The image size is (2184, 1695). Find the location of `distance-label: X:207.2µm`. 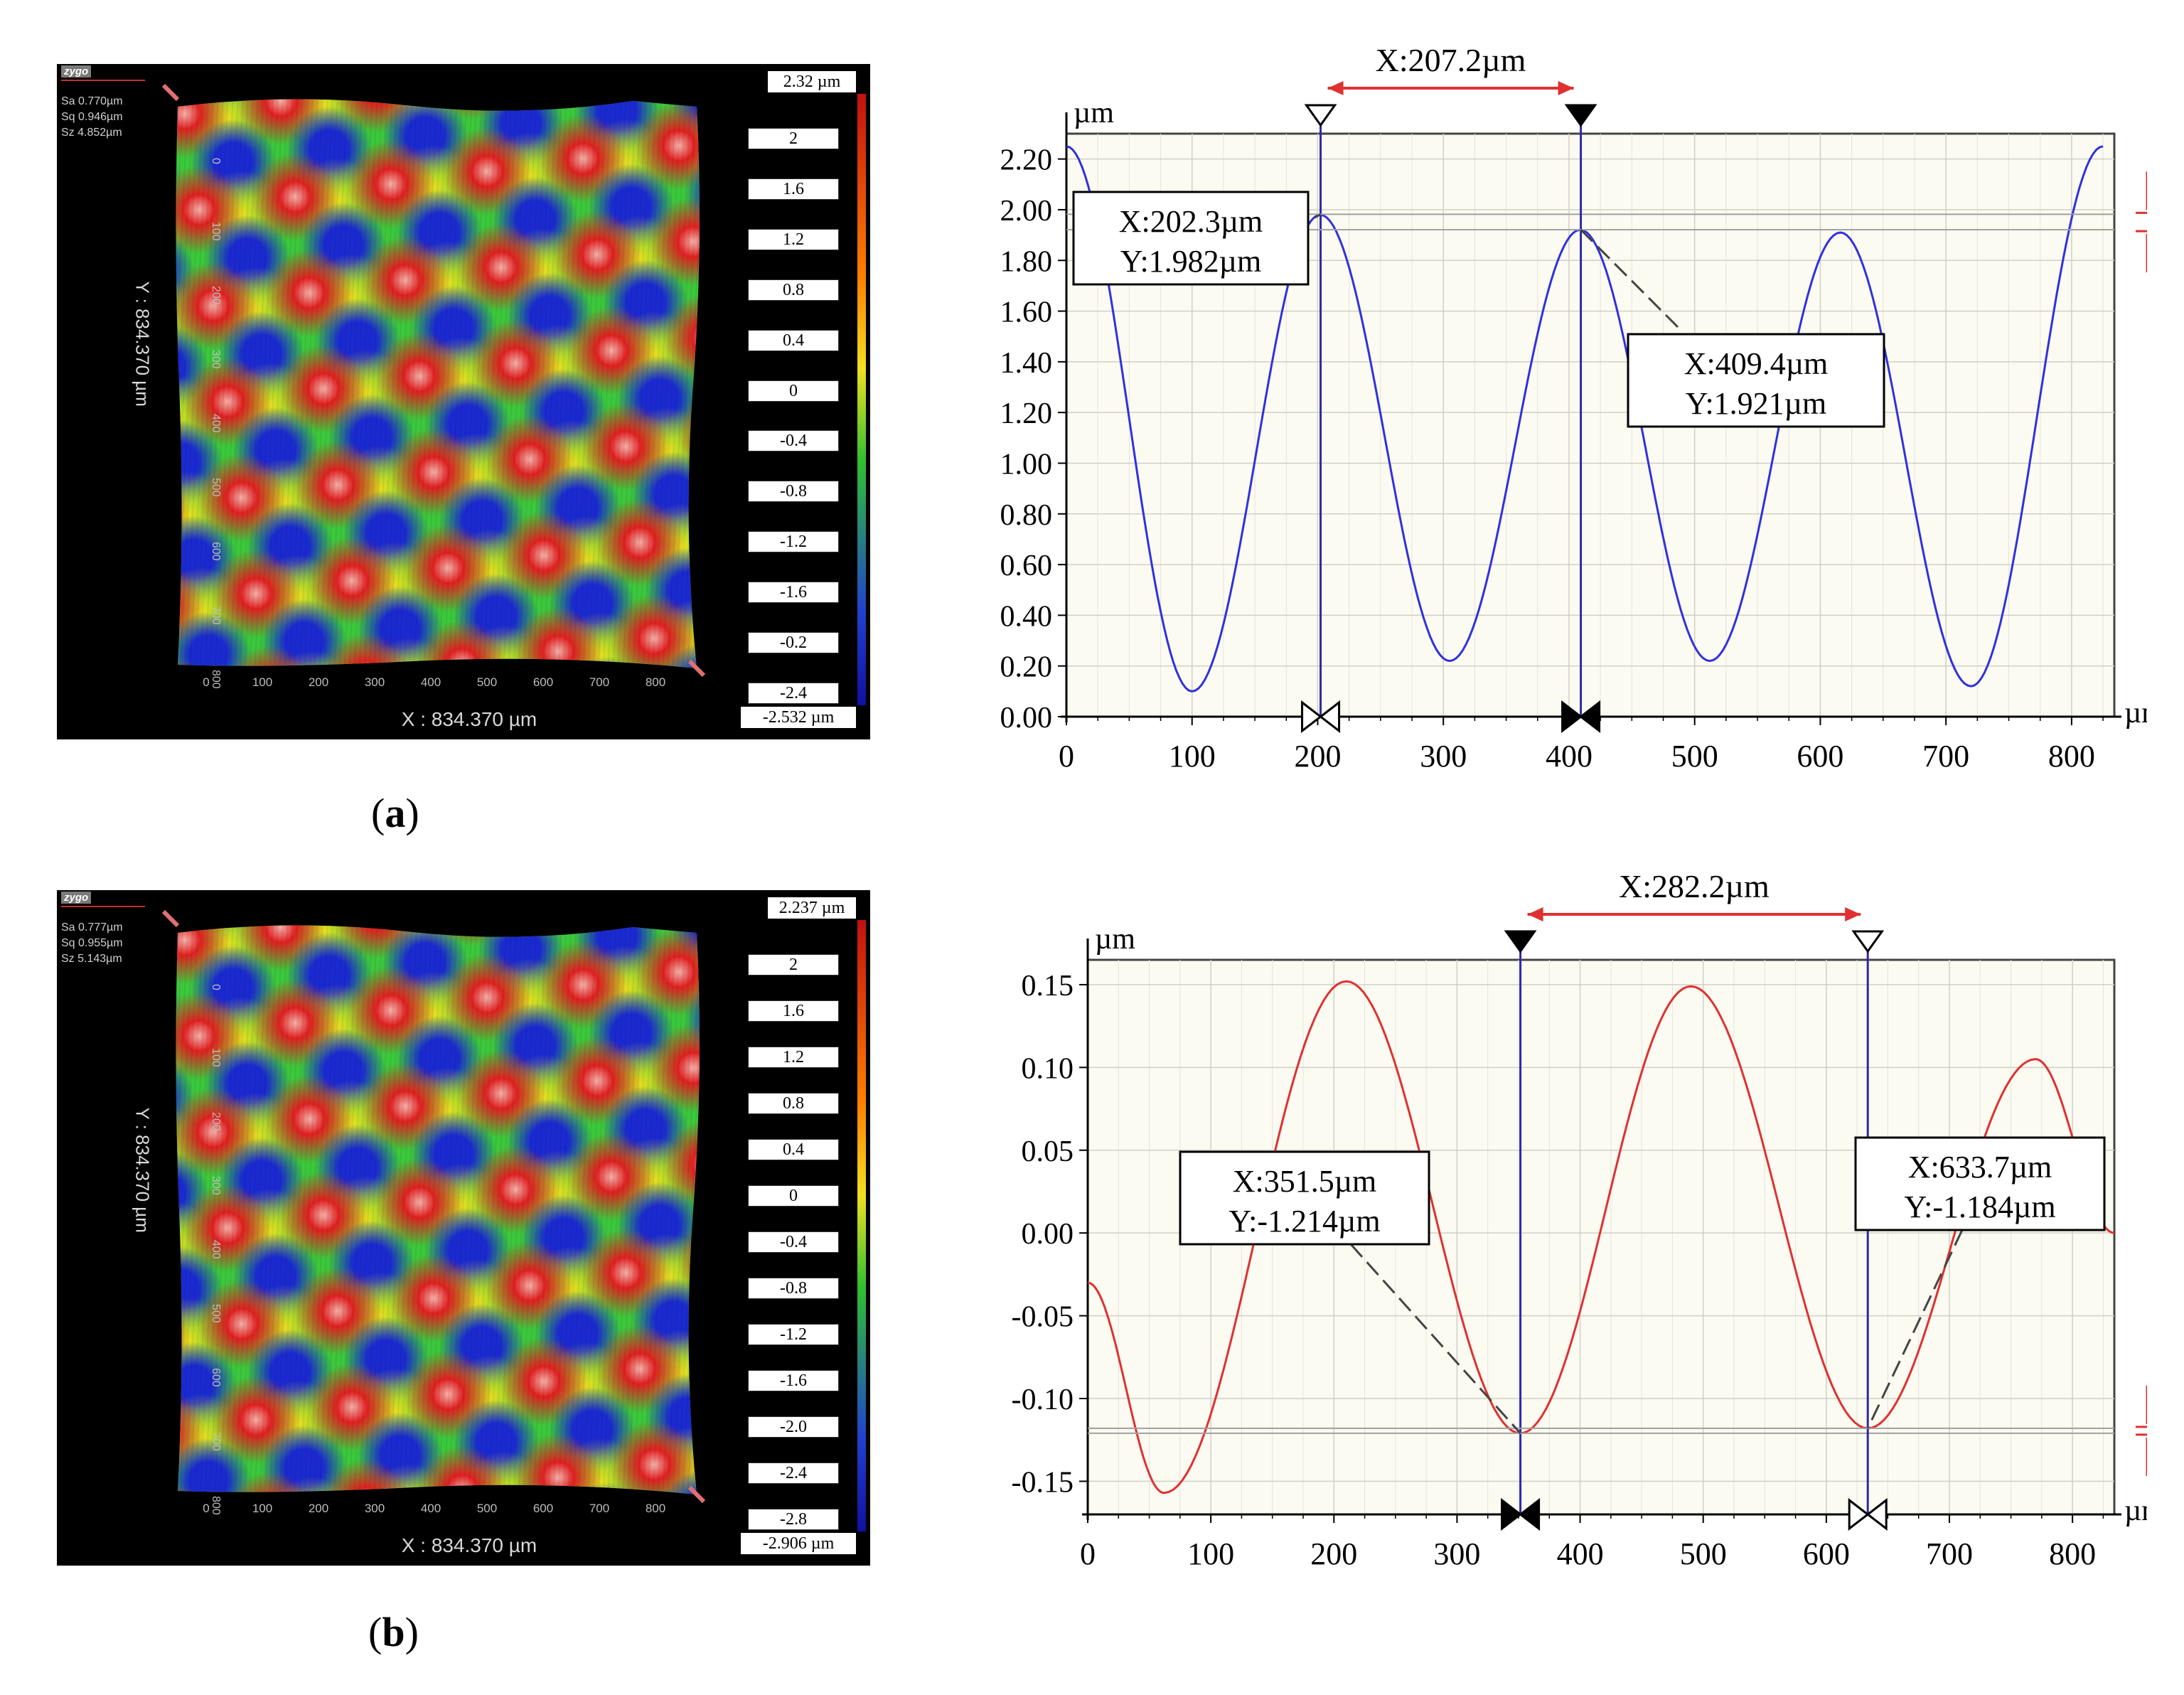

distance-label: X:207.2µm is located at coordinates (1451, 60).